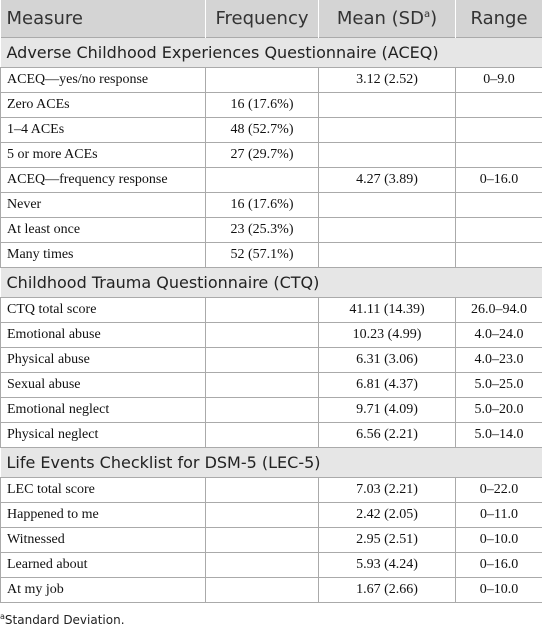 The image size is (542, 630). I want to click on data-row: Many times 52 (57.1%), so click(271, 255).